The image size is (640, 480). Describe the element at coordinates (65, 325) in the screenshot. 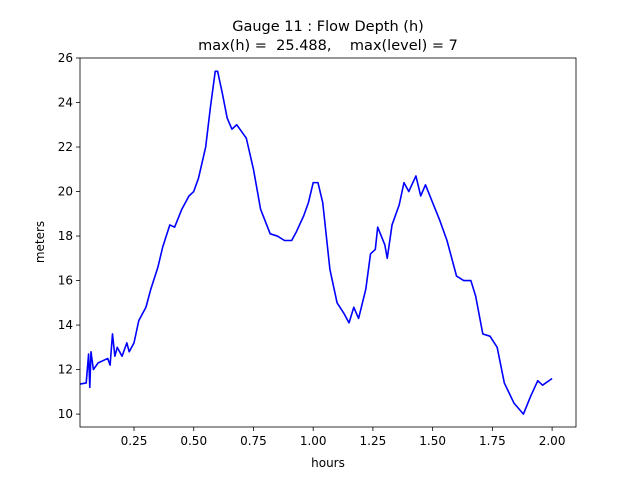

I see `y-tick-label: 14` at that location.